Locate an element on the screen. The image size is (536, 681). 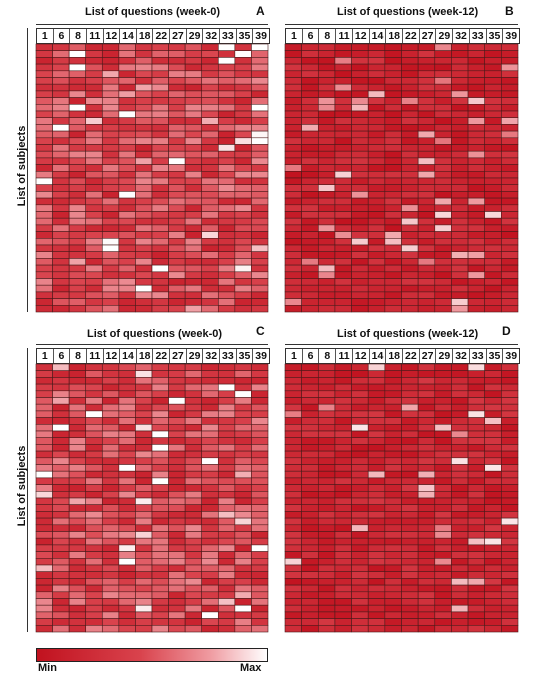
question-label: 12 is located at coordinates (112, 36).